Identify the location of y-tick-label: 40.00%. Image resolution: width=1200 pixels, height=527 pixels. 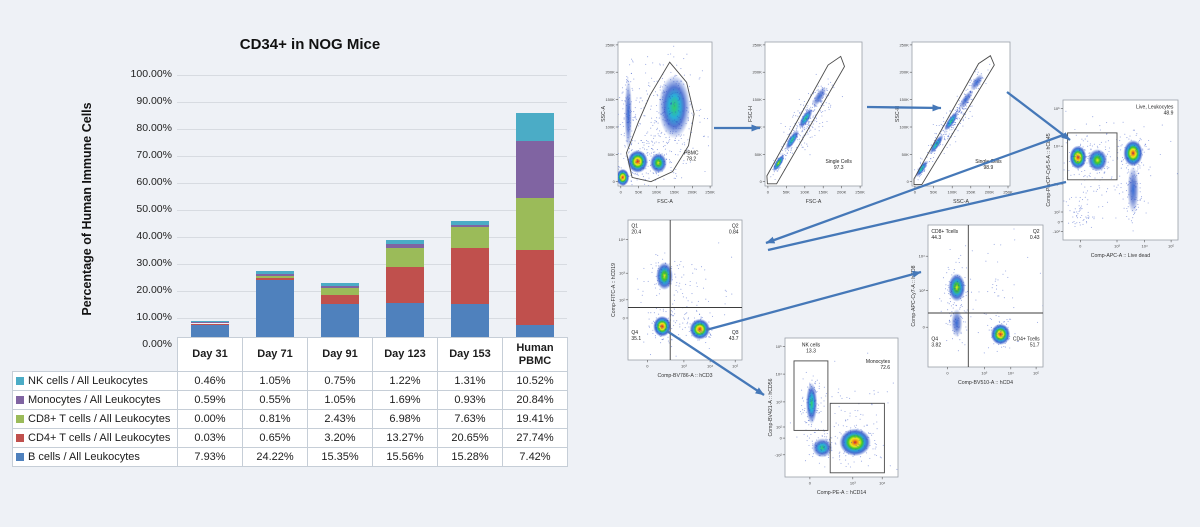
(154, 236).